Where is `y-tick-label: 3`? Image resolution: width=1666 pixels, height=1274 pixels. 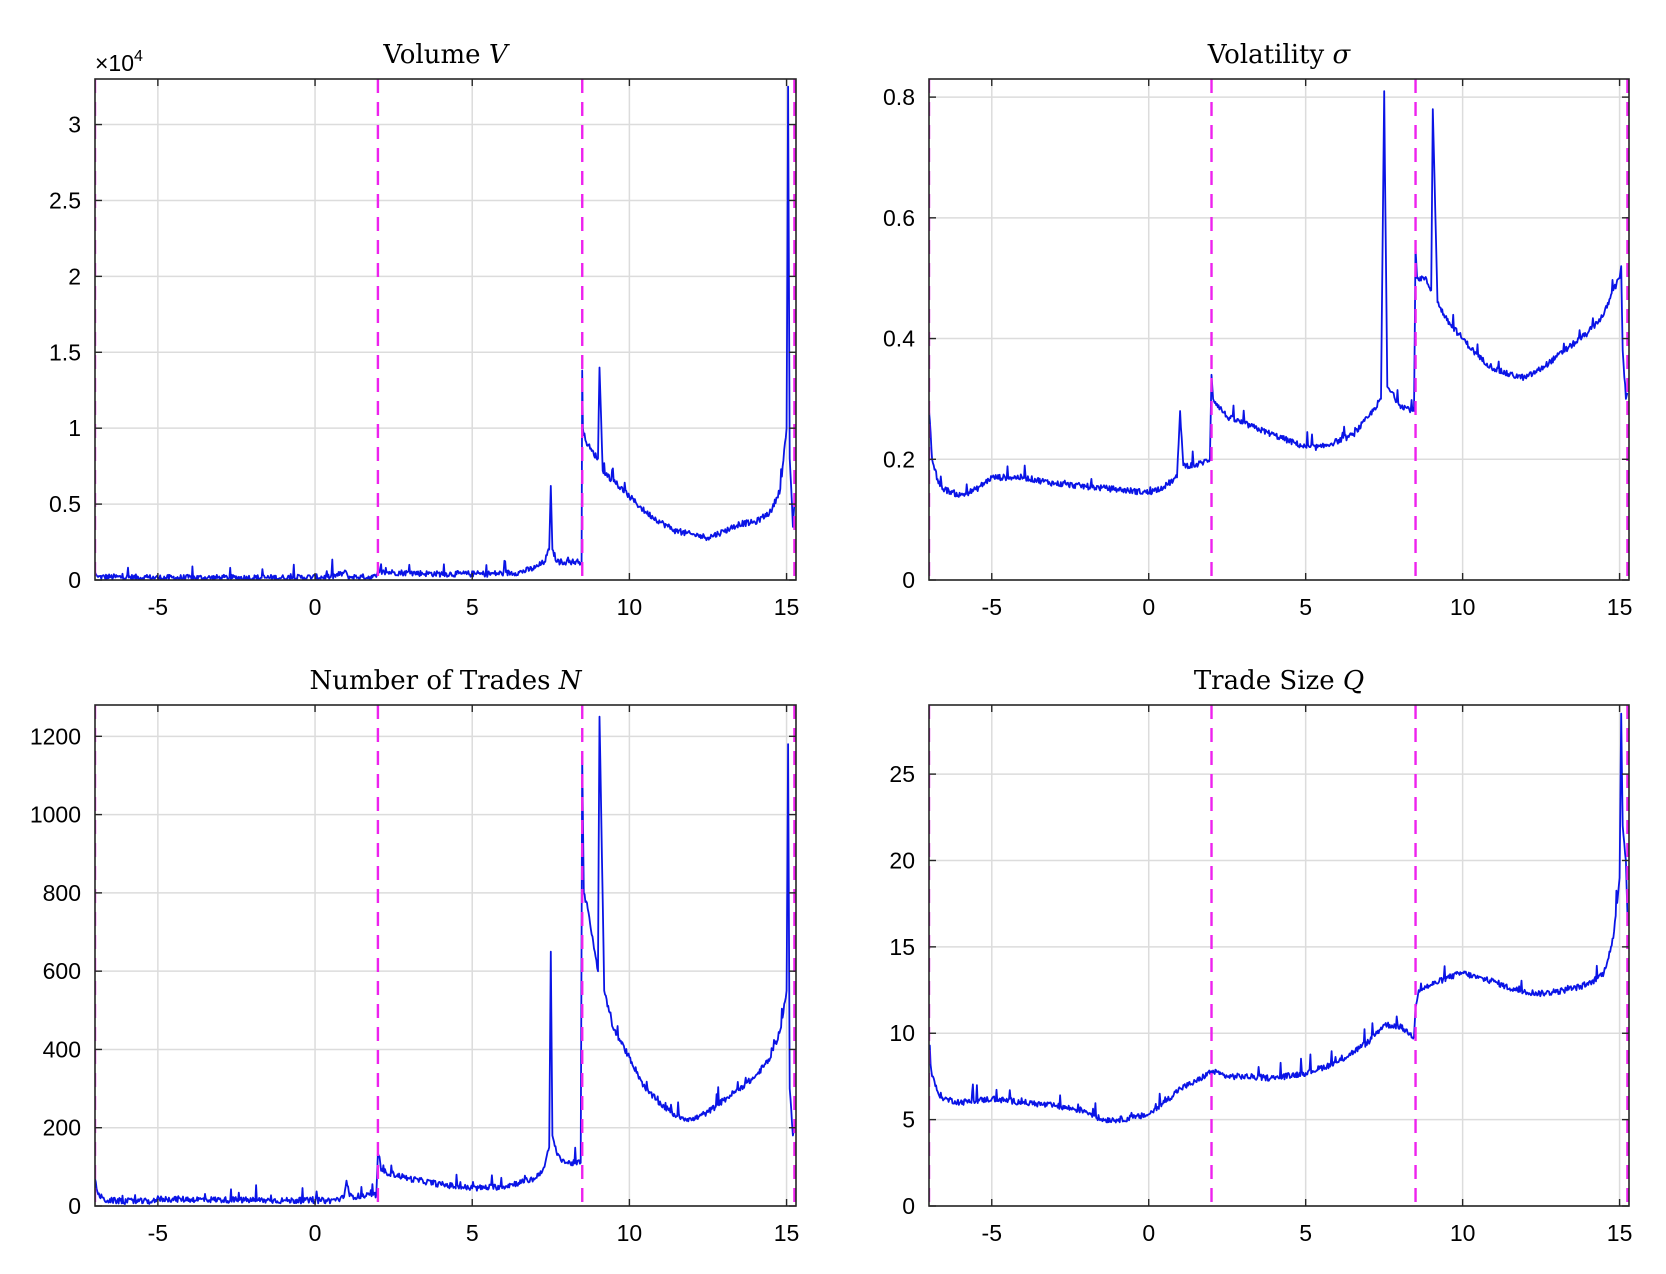
y-tick-label: 3 is located at coordinates (74, 125).